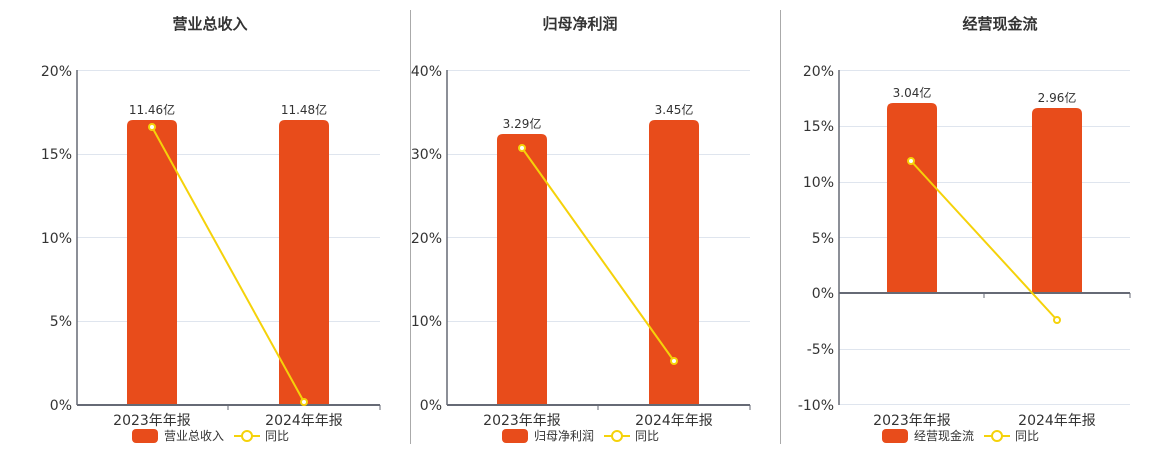  I want to click on bar-label: 2.96亿, so click(1057, 97).